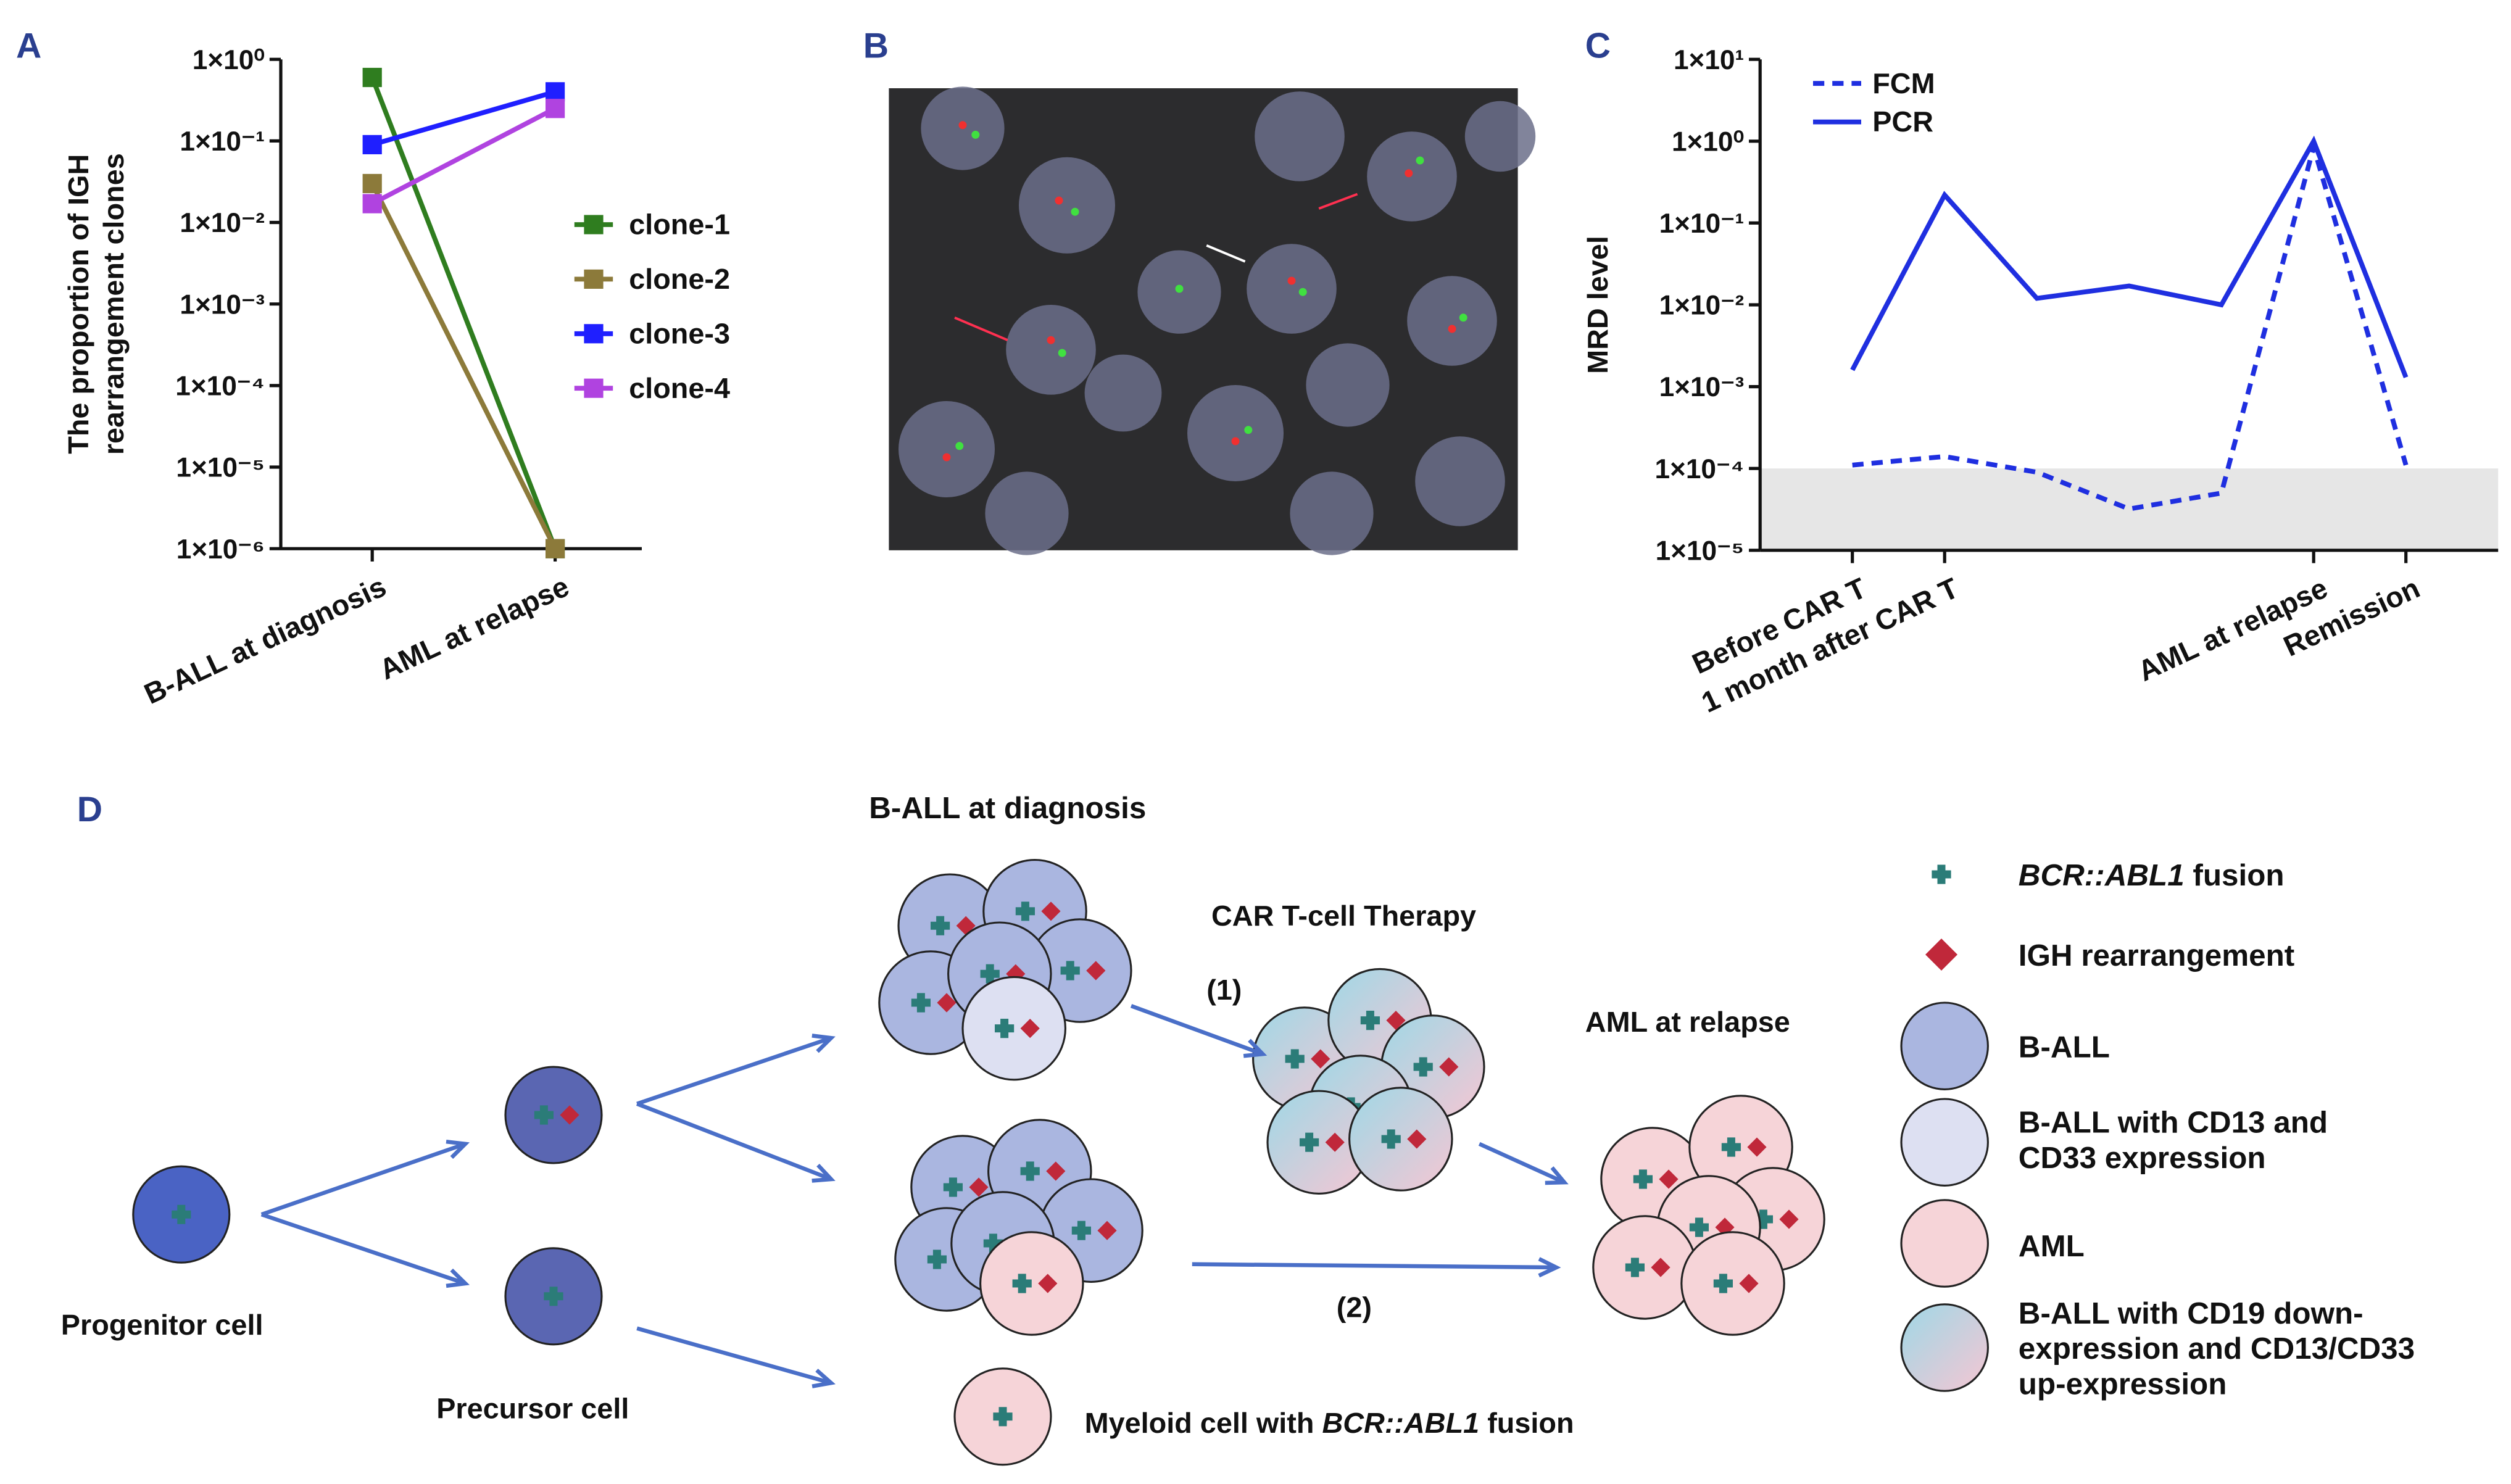 This screenshot has width=2511, height=1484. Describe the element at coordinates (1702, 387) in the screenshot. I see `y-tick-label: 1×10⁻³` at that location.